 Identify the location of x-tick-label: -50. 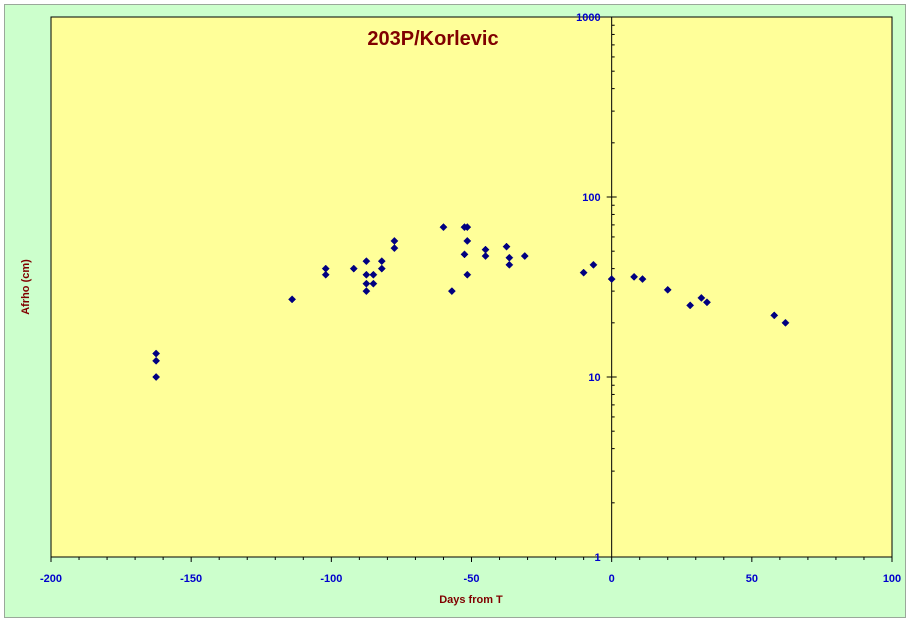
(472, 579).